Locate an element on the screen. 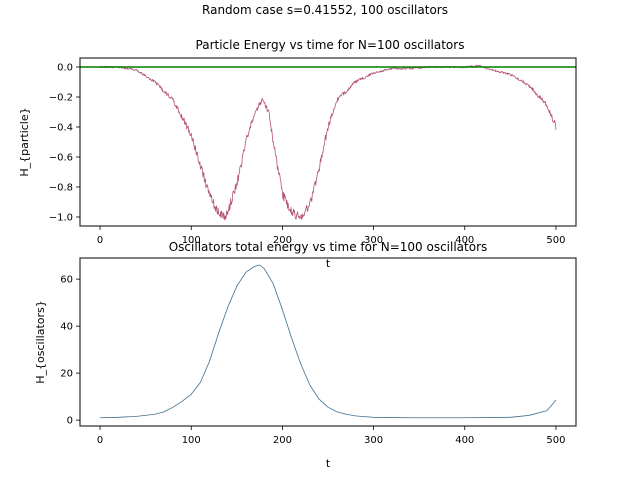  oscillators-energy-ylabel: H_{oscillators} is located at coordinates (40, 341).